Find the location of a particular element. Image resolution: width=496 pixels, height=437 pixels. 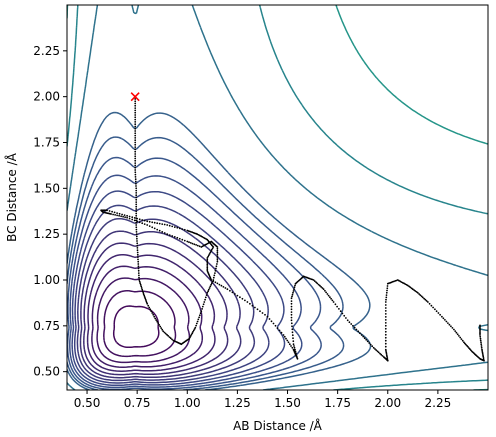

y-tick-label: 2.25 is located at coordinates (46, 51).